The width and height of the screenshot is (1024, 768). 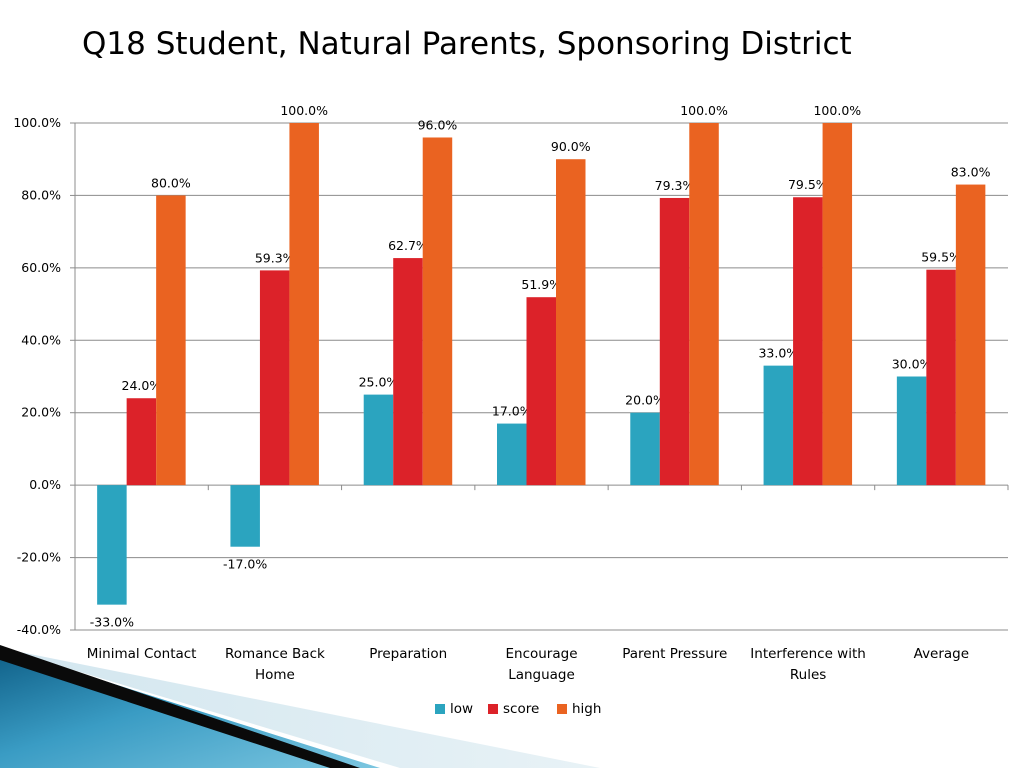 What do you see at coordinates (142, 385) in the screenshot?
I see `data-label-score: 24.0%` at bounding box center [142, 385].